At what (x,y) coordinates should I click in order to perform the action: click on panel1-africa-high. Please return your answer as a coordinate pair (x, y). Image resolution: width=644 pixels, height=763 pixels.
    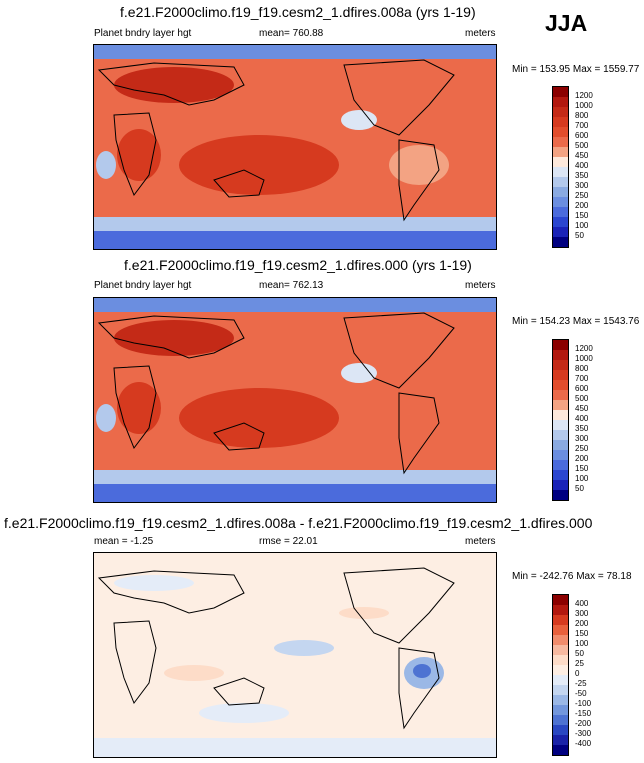
    Looking at the image, I should click on (139, 155).